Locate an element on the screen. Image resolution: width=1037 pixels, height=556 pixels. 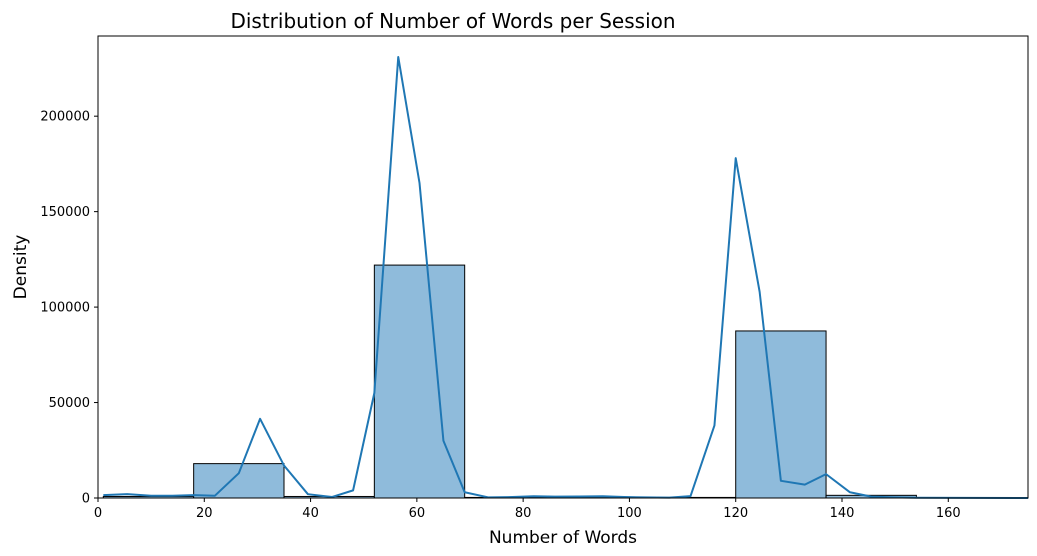
y-axis-label: Density is located at coordinates (21, 267).